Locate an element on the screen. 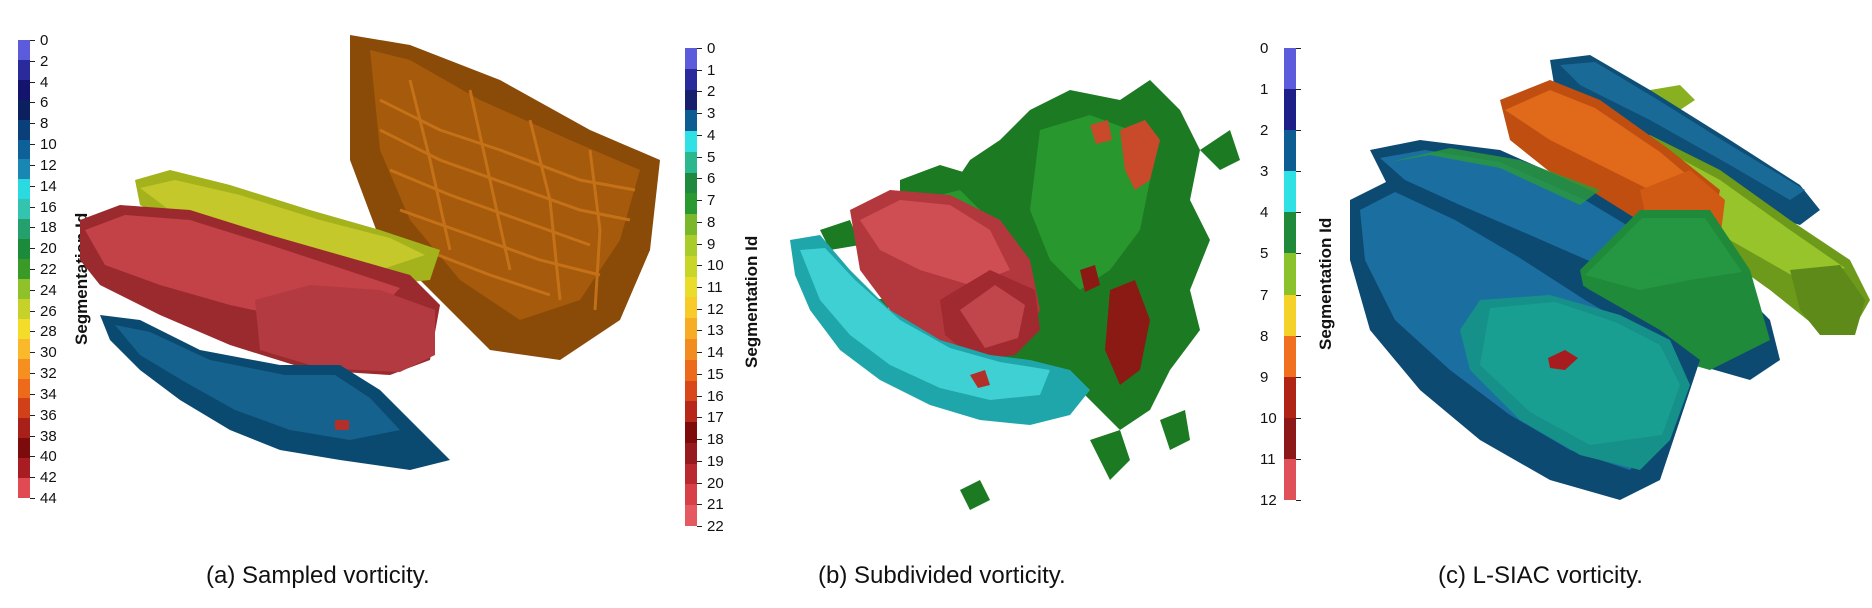 This screenshot has width=1872, height=608. colorbar-tick-label: 11 is located at coordinates (715, 287).